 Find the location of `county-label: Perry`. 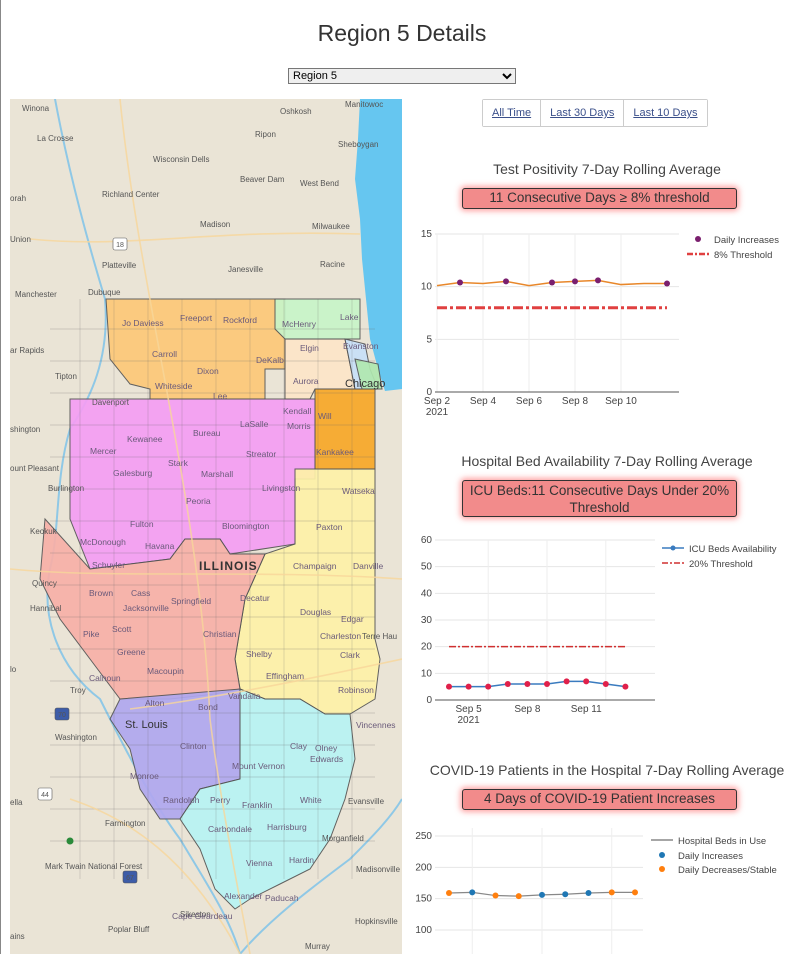

county-label: Perry is located at coordinates (220, 800).